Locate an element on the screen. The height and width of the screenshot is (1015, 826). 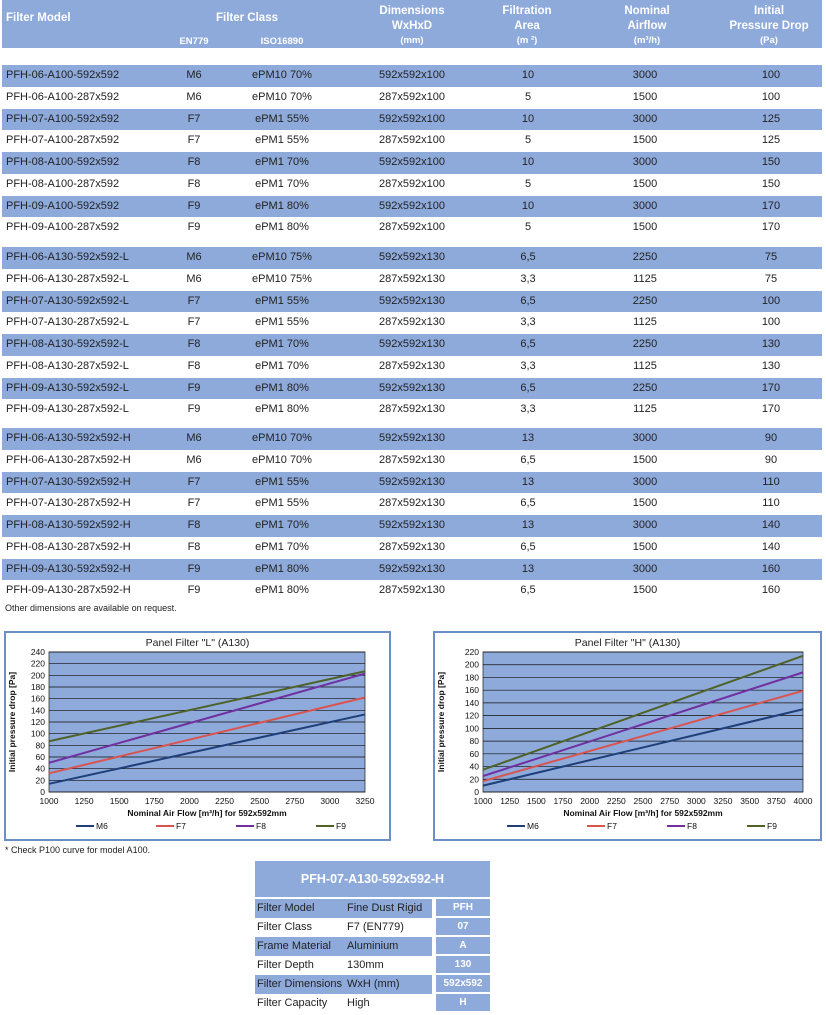
y-tick-label: 20 is located at coordinates (475, 779).